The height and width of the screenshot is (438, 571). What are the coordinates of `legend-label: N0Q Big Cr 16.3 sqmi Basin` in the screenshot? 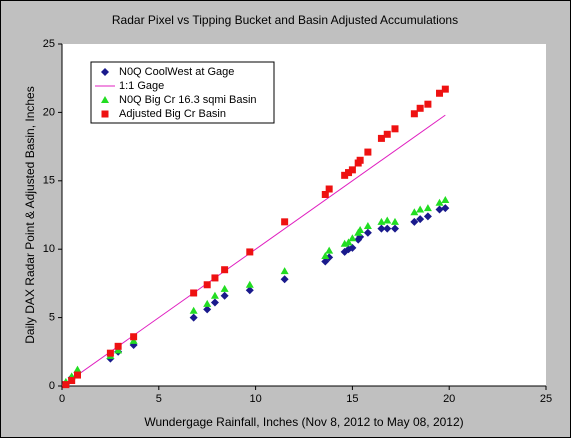 It's located at (188, 100).